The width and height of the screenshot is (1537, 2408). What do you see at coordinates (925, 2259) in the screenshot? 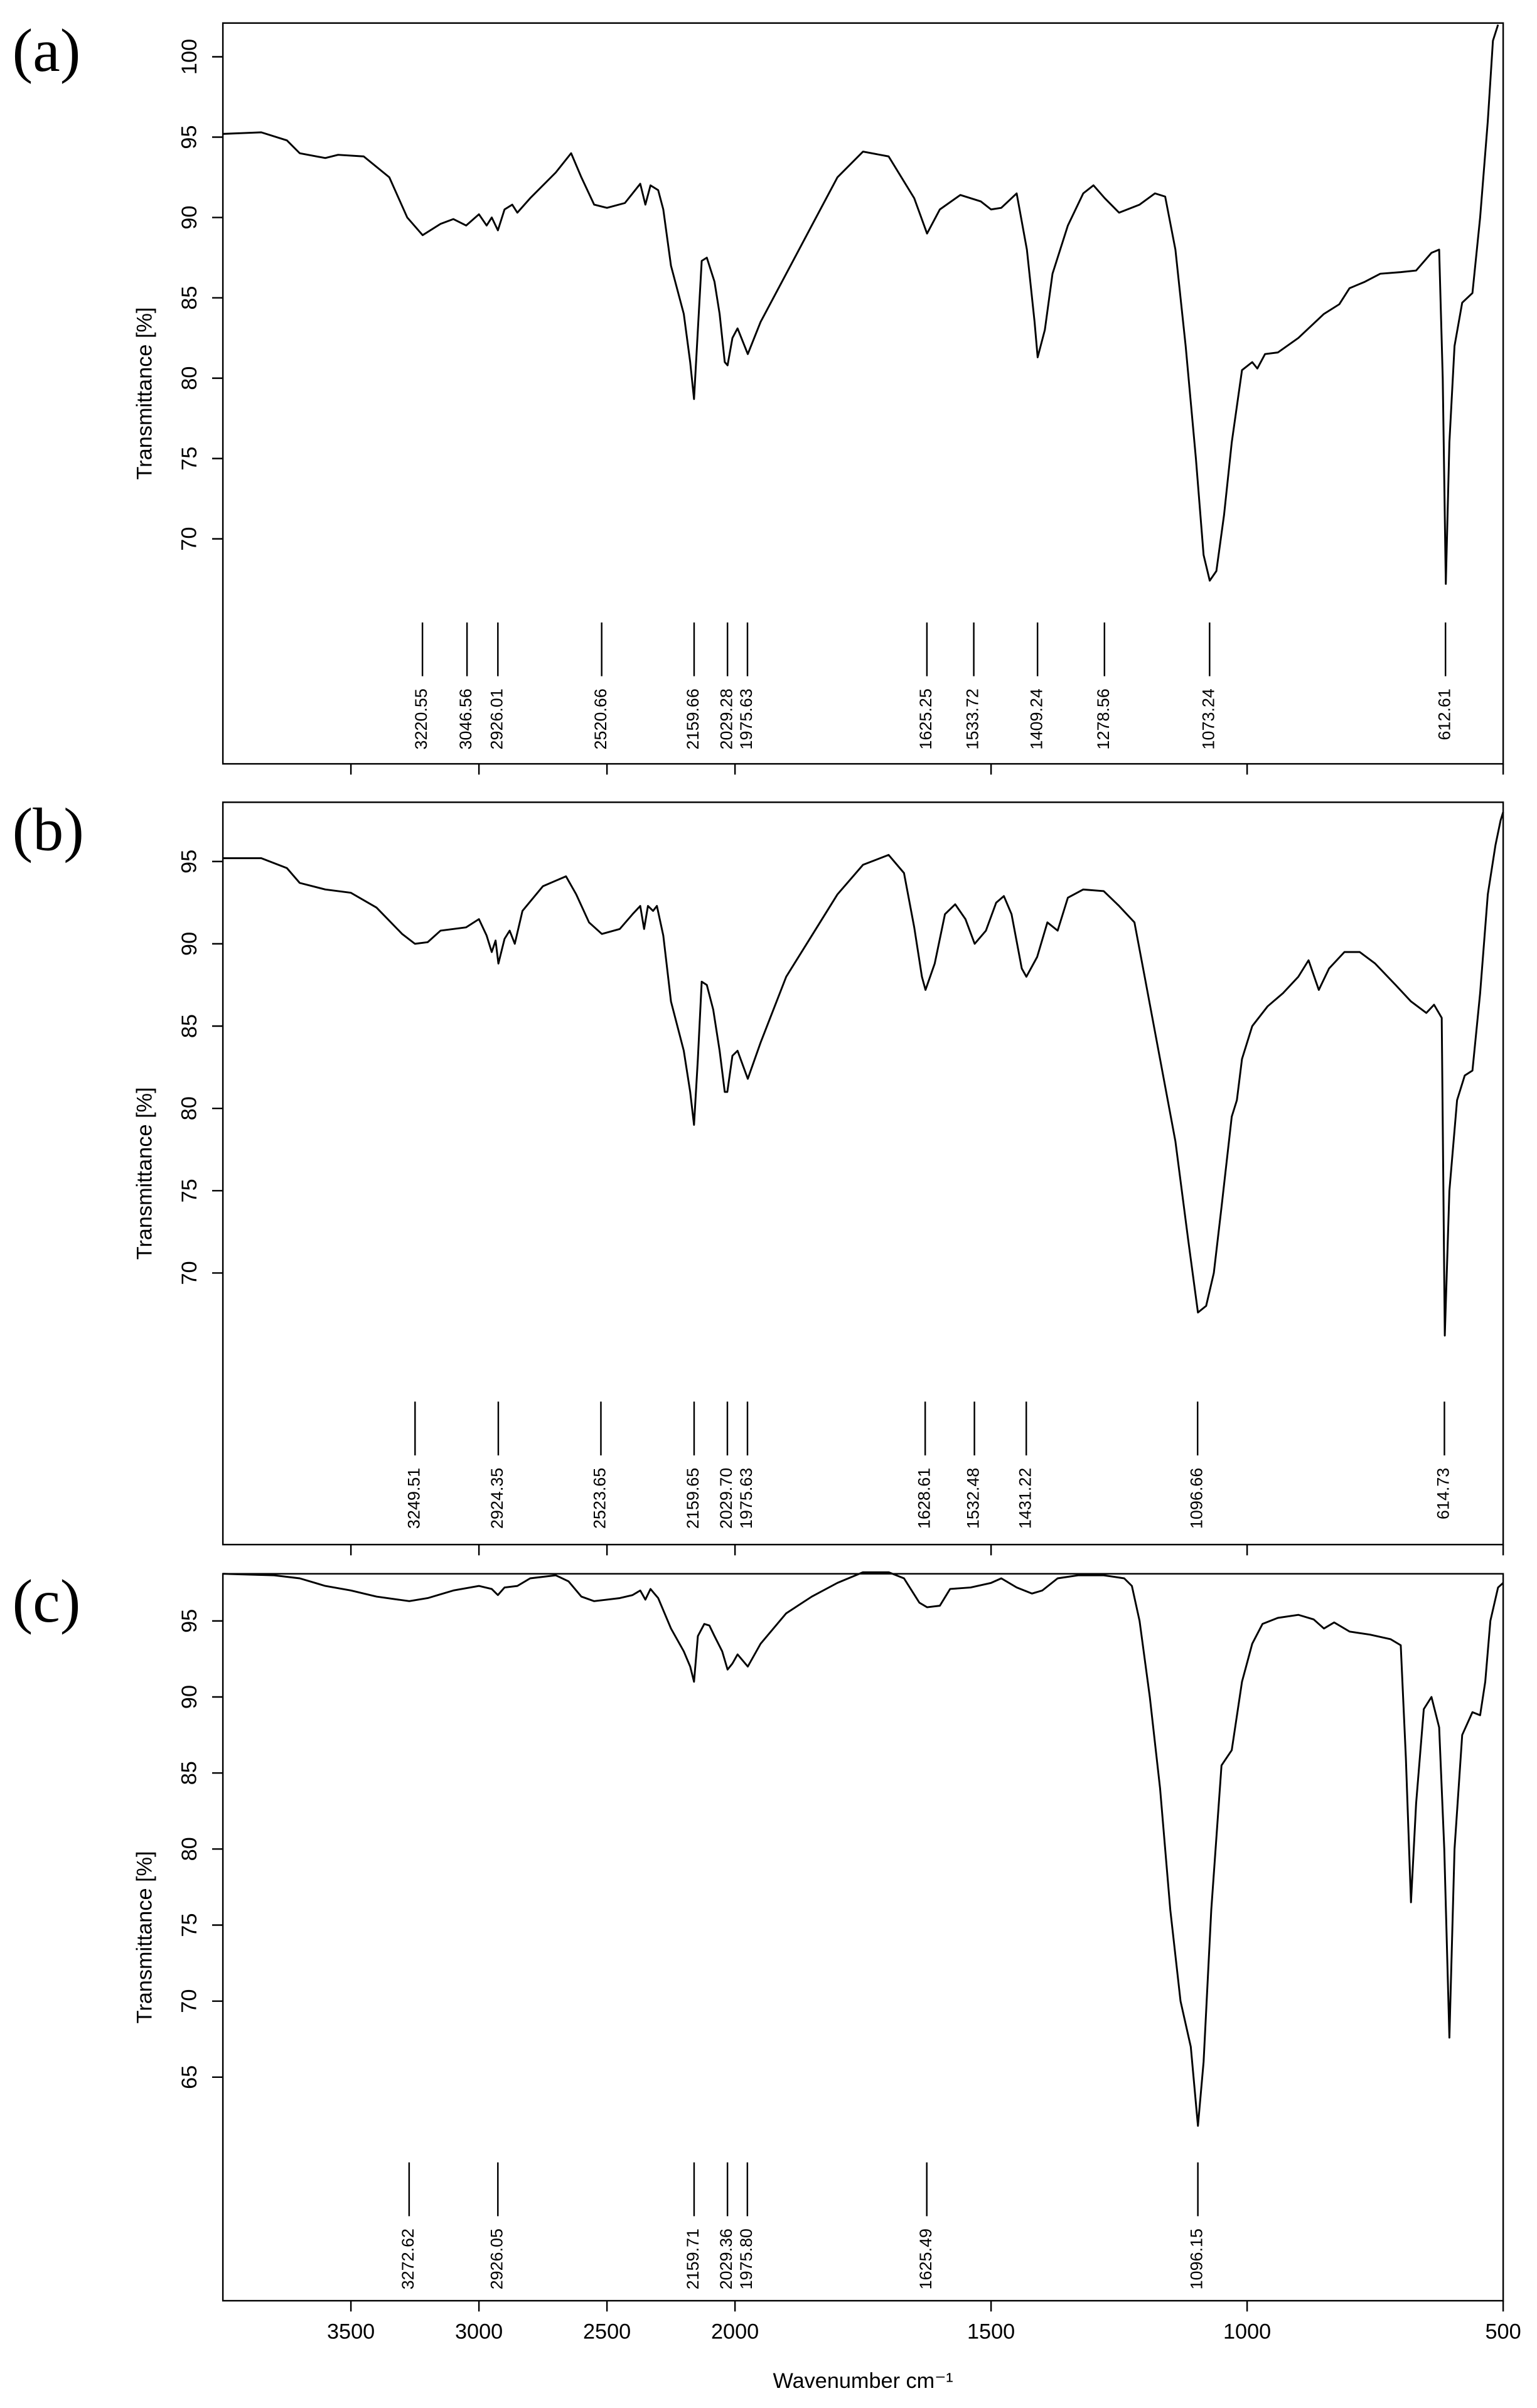
I see `peak-label: 1625.49` at bounding box center [925, 2259].